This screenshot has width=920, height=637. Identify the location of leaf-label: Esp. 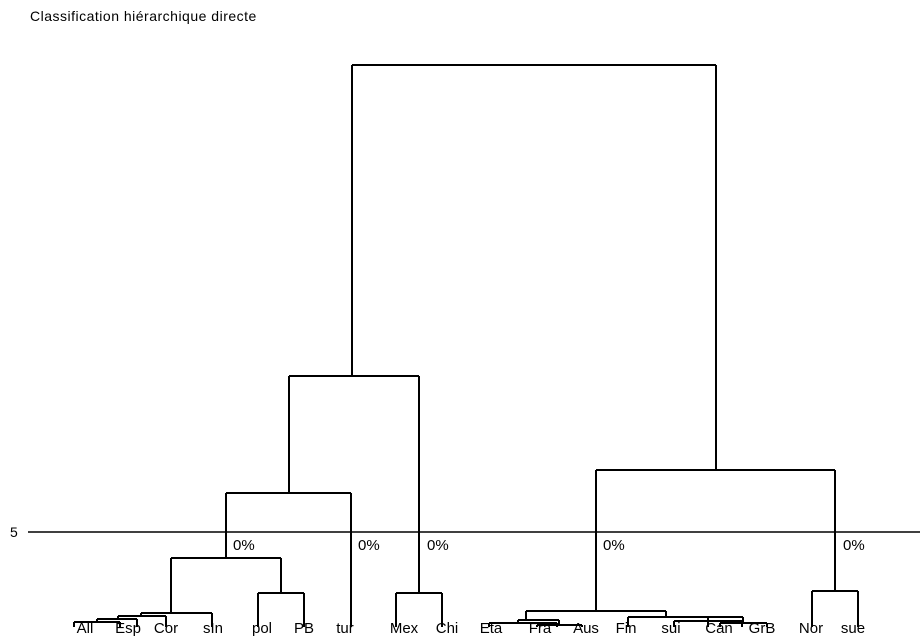
(128, 628).